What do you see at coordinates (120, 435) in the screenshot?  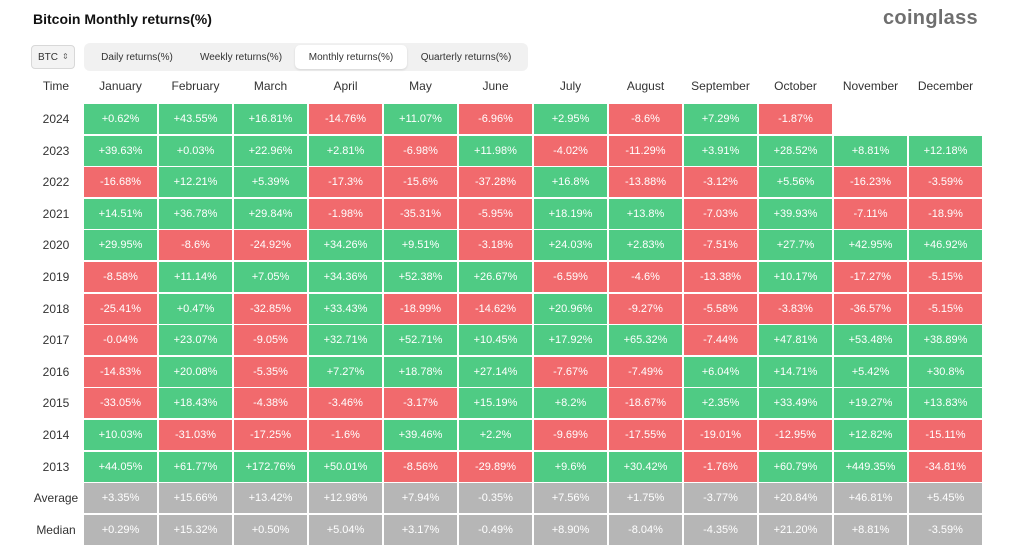 I see `return-cell: +10.03%` at bounding box center [120, 435].